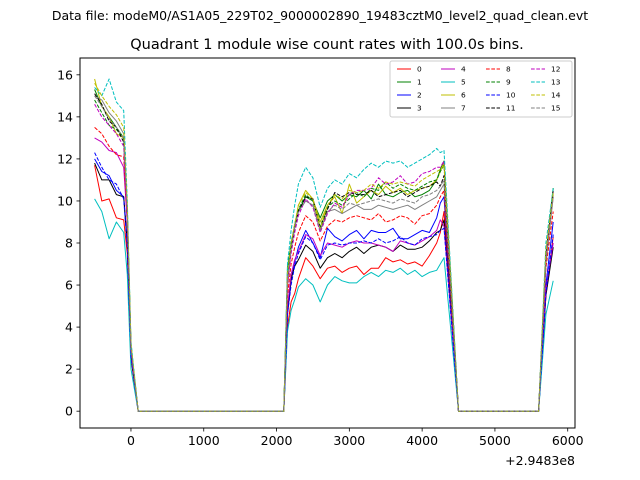 The image size is (640, 480). I want to click on y-tick-label: 0, so click(69, 411).